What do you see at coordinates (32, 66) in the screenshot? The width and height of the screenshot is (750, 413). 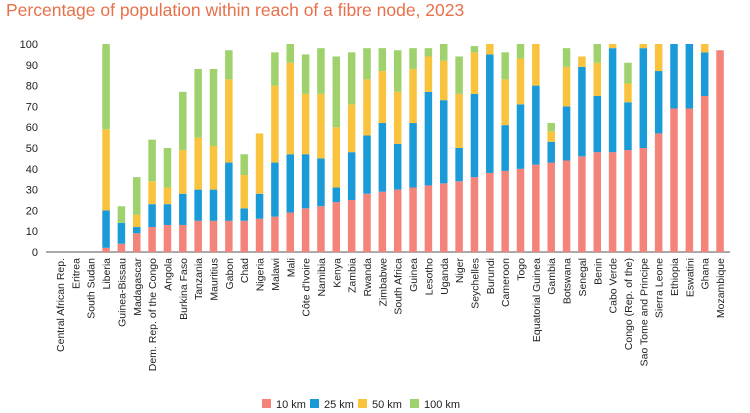 I see `y-tick-label: 90` at bounding box center [32, 66].